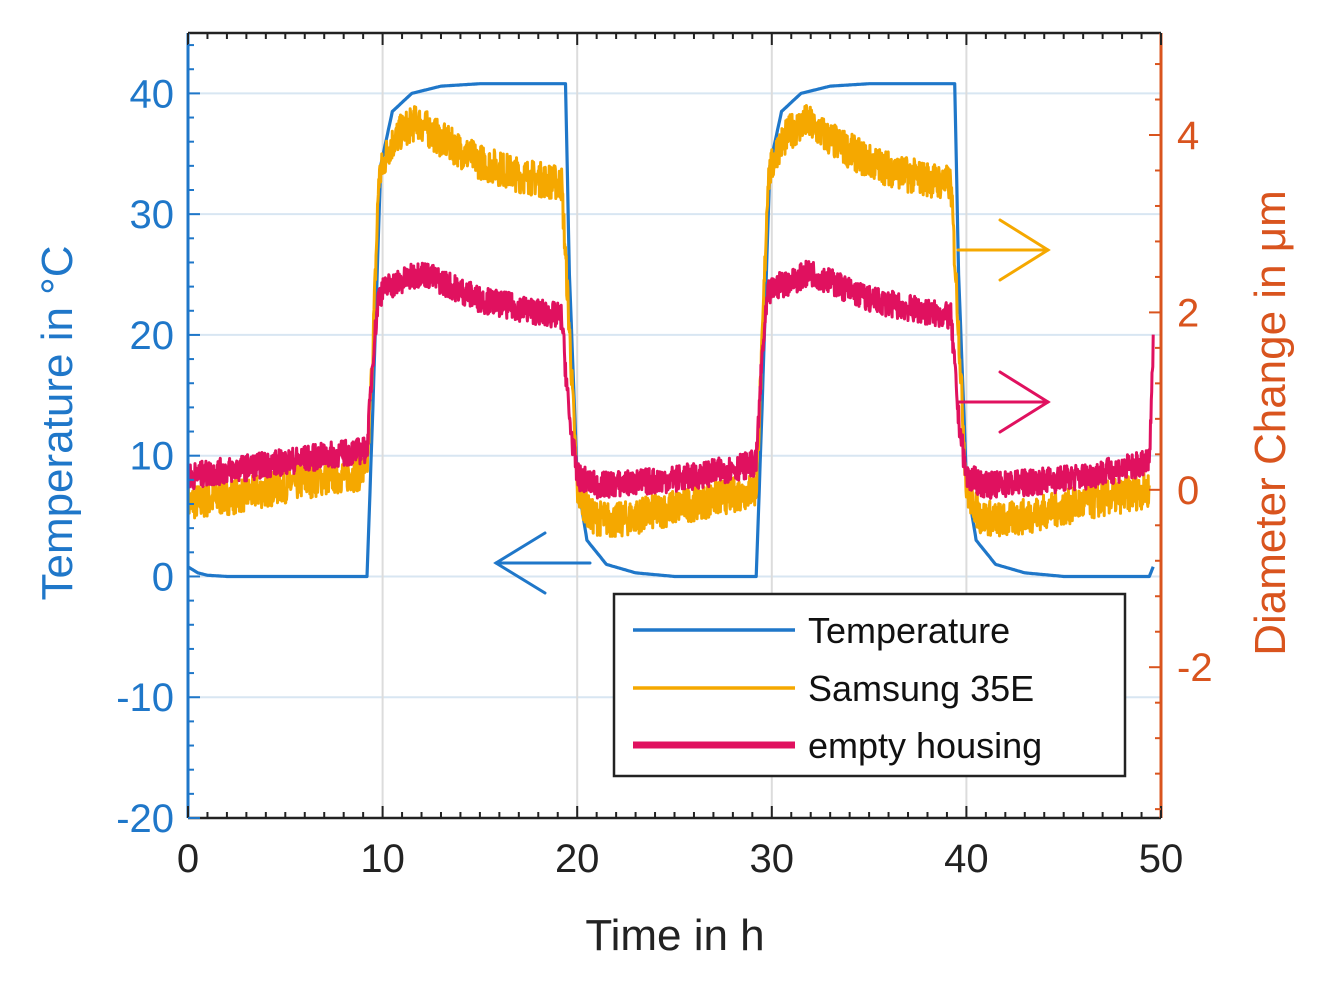 The image size is (1326, 985). I want to click on y-left-tick-label-4: 20, so click(152, 336).